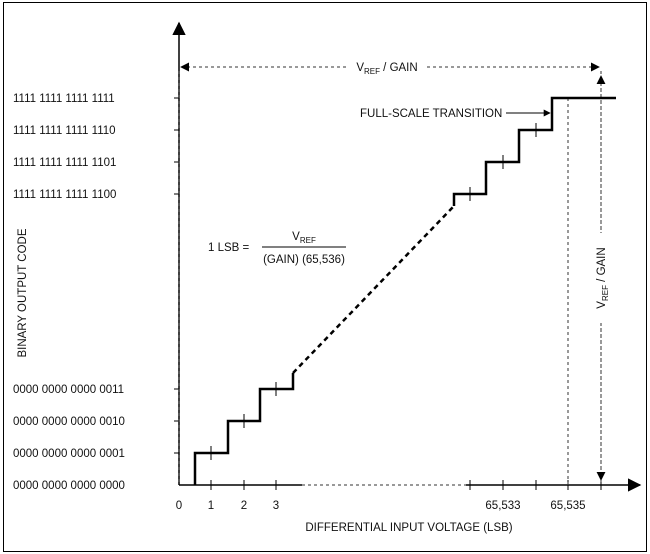 This screenshot has width=650, height=554. Describe the element at coordinates (229, 248) in the screenshot. I see `lsb-formula-lhs: 1 LSB =` at that location.